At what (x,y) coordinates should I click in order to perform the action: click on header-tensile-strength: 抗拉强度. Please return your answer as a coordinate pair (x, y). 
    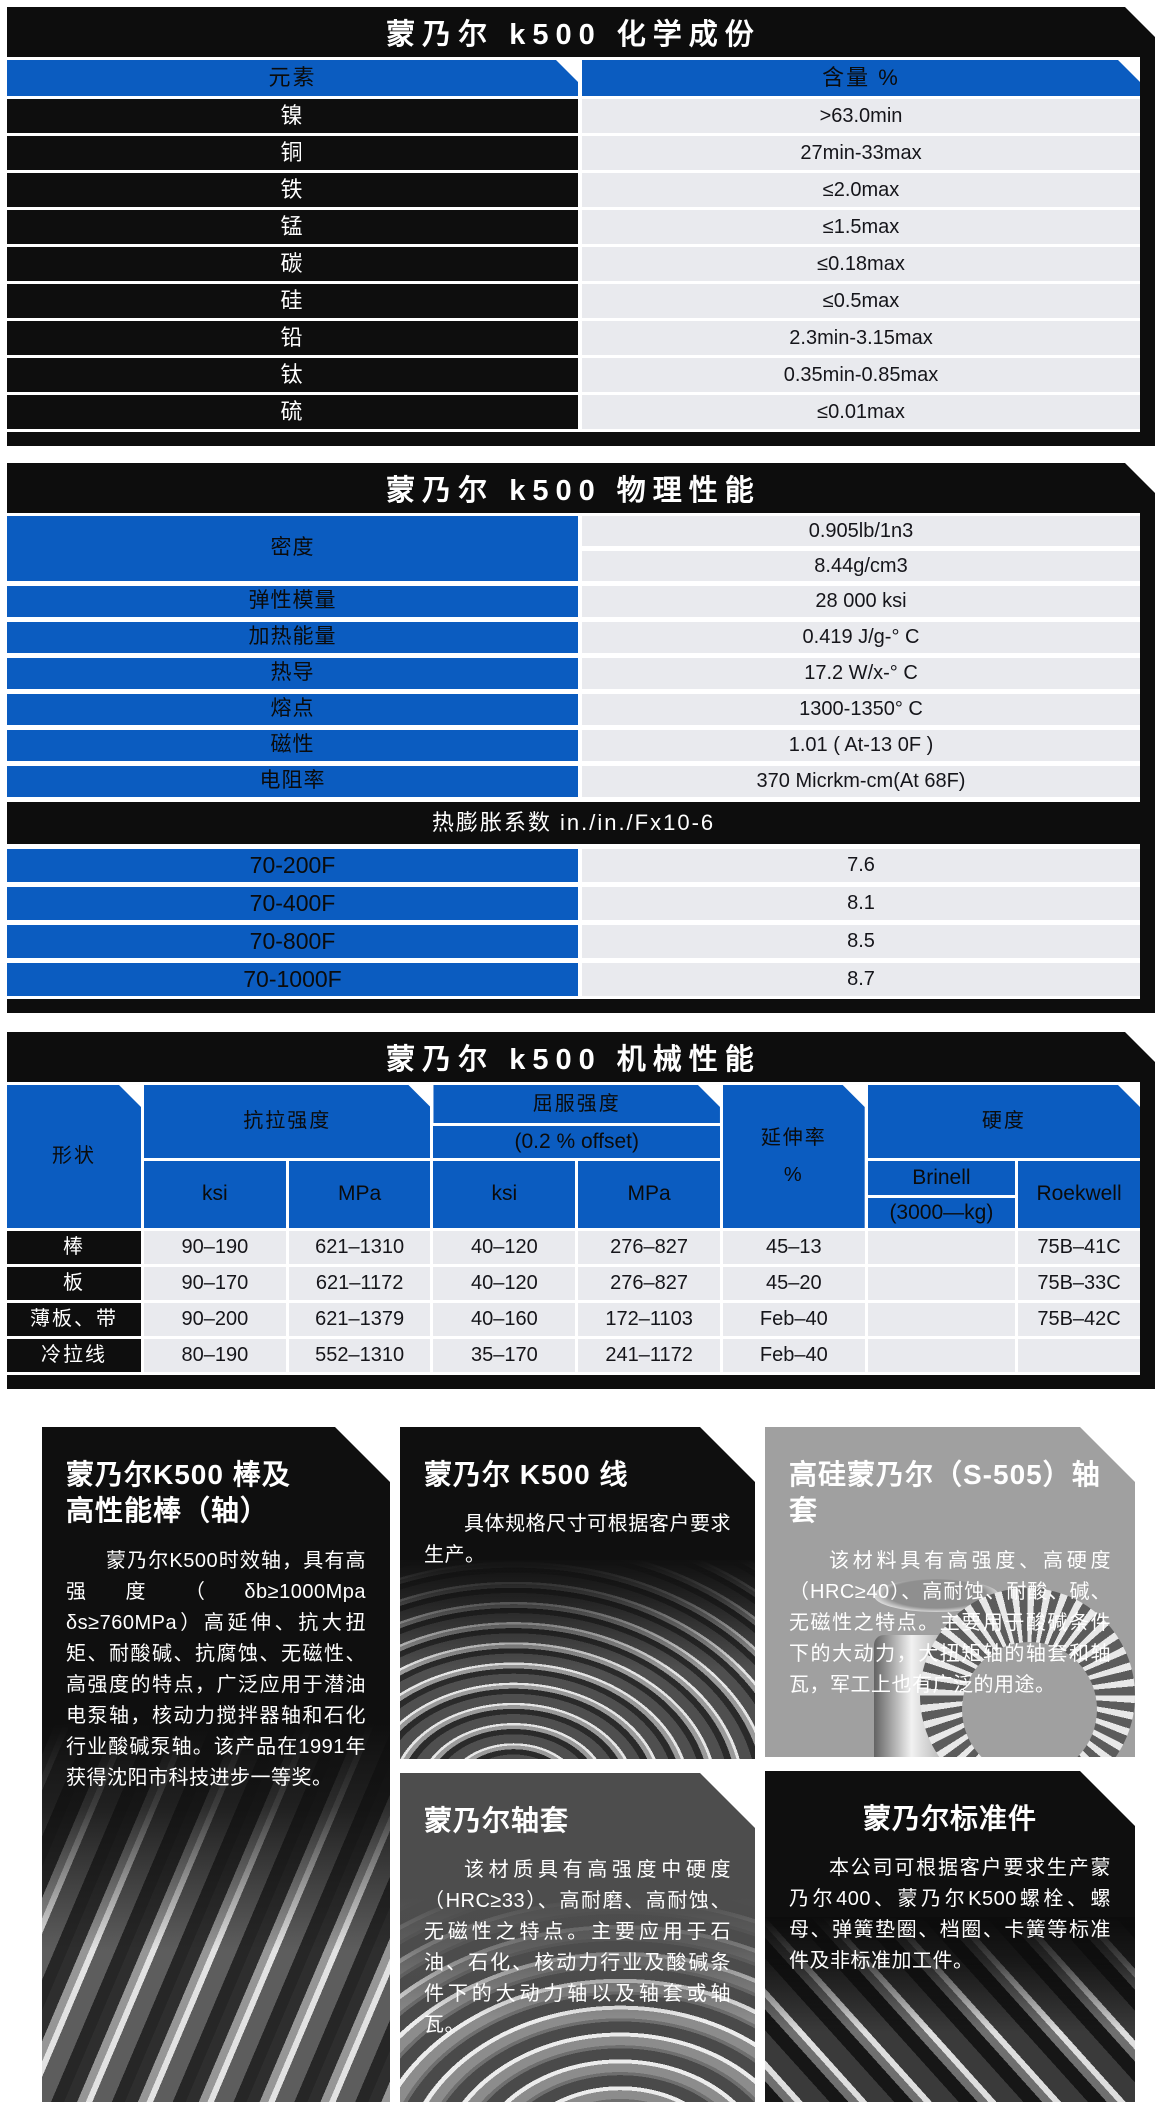
    Looking at the image, I should click on (287, 1121).